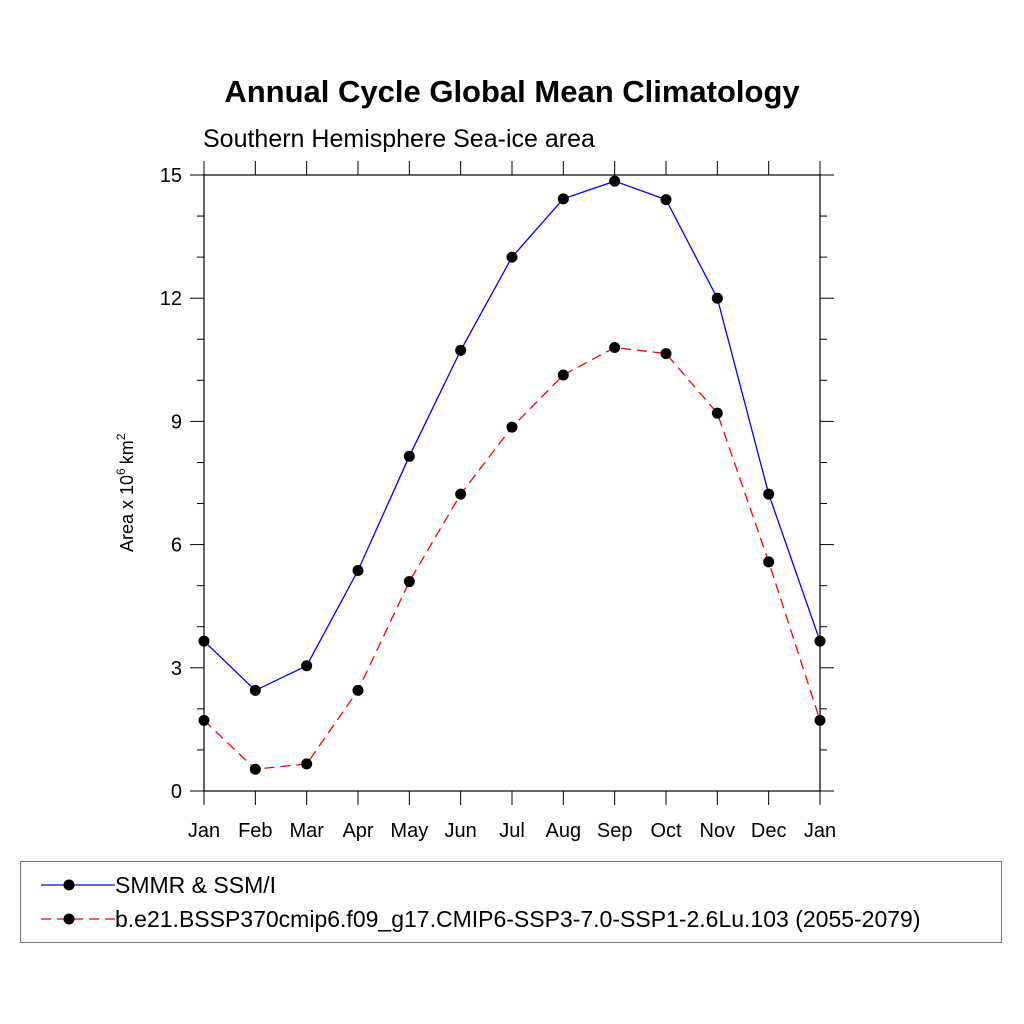  What do you see at coordinates (176, 669) in the screenshot?
I see `y-tick-label: 3` at bounding box center [176, 669].